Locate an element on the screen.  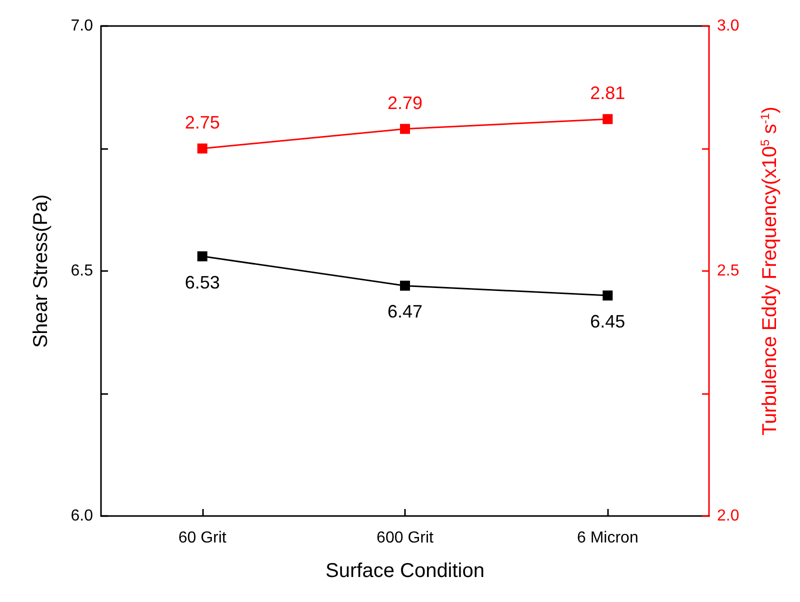
y-axis-title: Shear Stress(Pa) is located at coordinates (41, 271).